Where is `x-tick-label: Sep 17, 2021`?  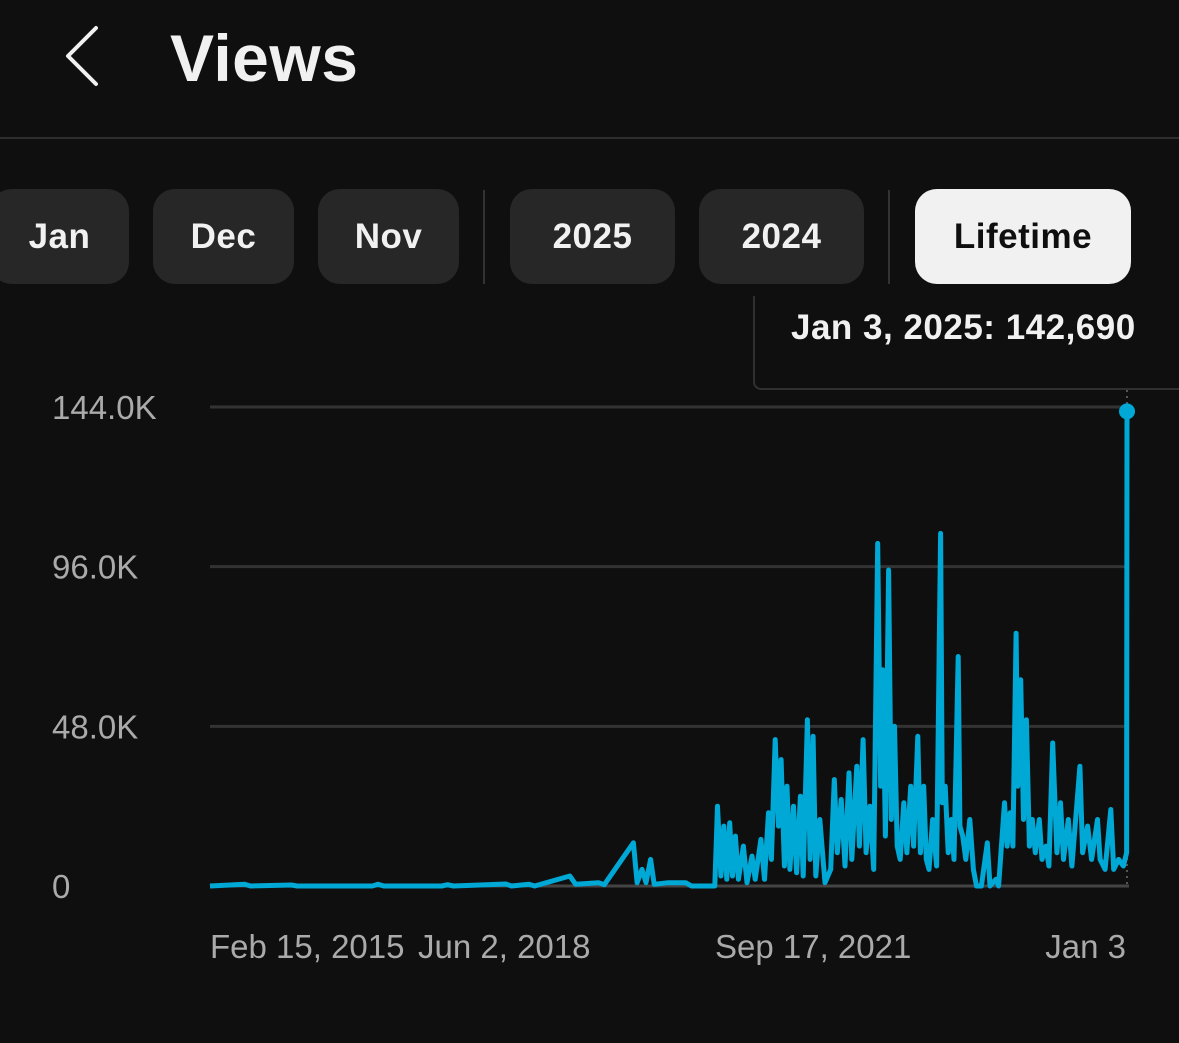 x-tick-label: Sep 17, 2021 is located at coordinates (813, 946).